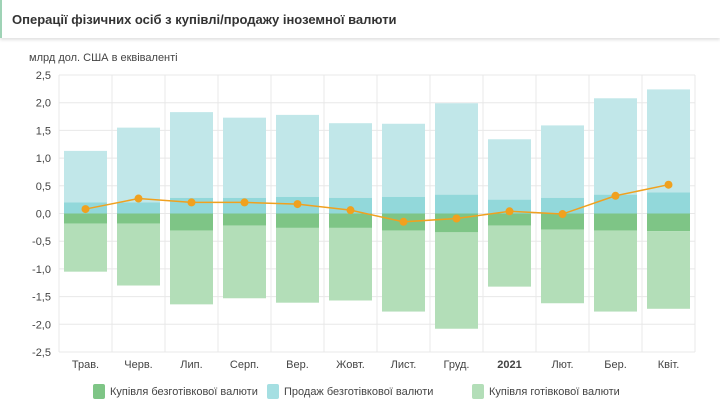 Image resolution: width=720 pixels, height=416 pixels. What do you see at coordinates (43, 104) in the screenshot?
I see `y-tick-label: 2,0` at bounding box center [43, 104].